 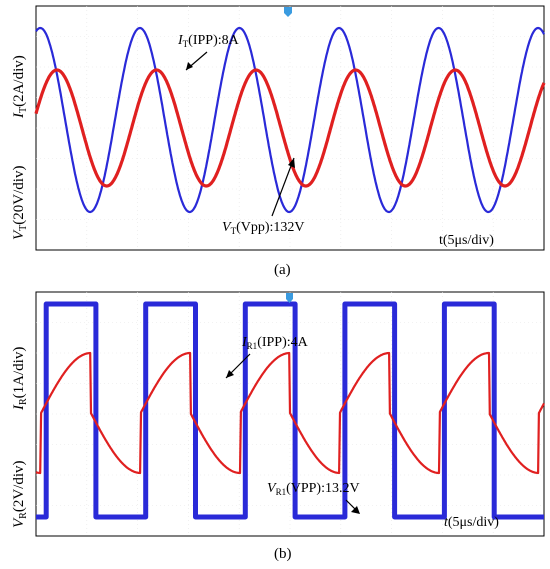 I want to click on panel-a-ylabel-current: IT(2A/div), so click(x=20, y=87).